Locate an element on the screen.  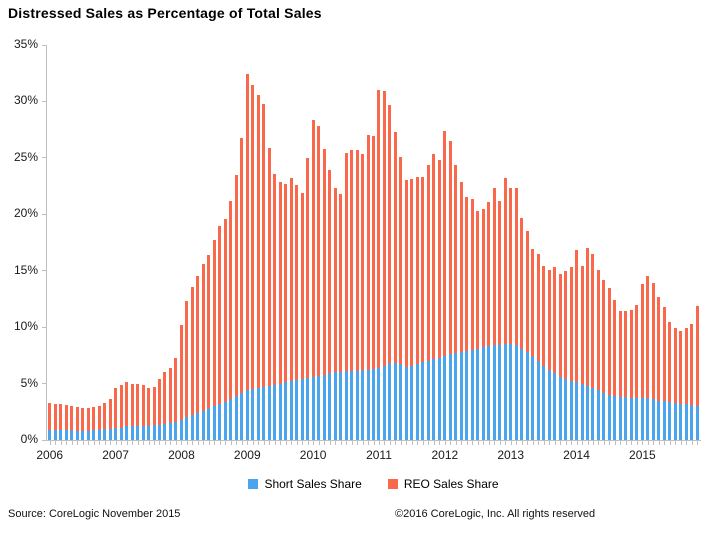
y-axis-label: 30% is located at coordinates (25, 100).